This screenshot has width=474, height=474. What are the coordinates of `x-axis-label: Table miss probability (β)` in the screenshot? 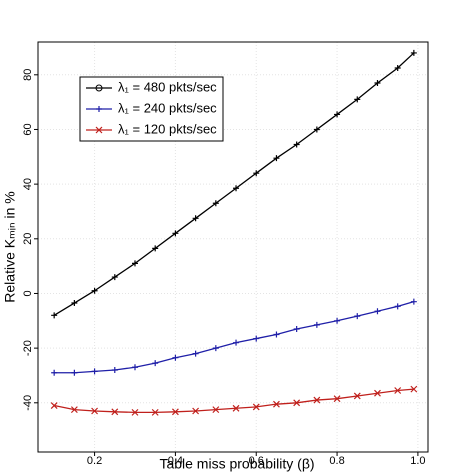 It's located at (236, 464).